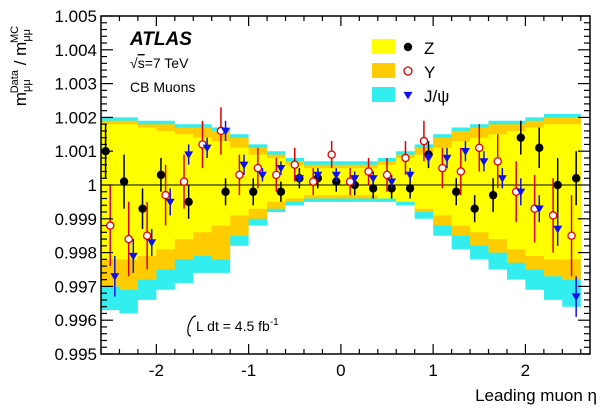 This screenshot has height=408, width=603. What do you see at coordinates (134, 63) in the screenshot?
I see `sqrt-sign: √` at bounding box center [134, 63].